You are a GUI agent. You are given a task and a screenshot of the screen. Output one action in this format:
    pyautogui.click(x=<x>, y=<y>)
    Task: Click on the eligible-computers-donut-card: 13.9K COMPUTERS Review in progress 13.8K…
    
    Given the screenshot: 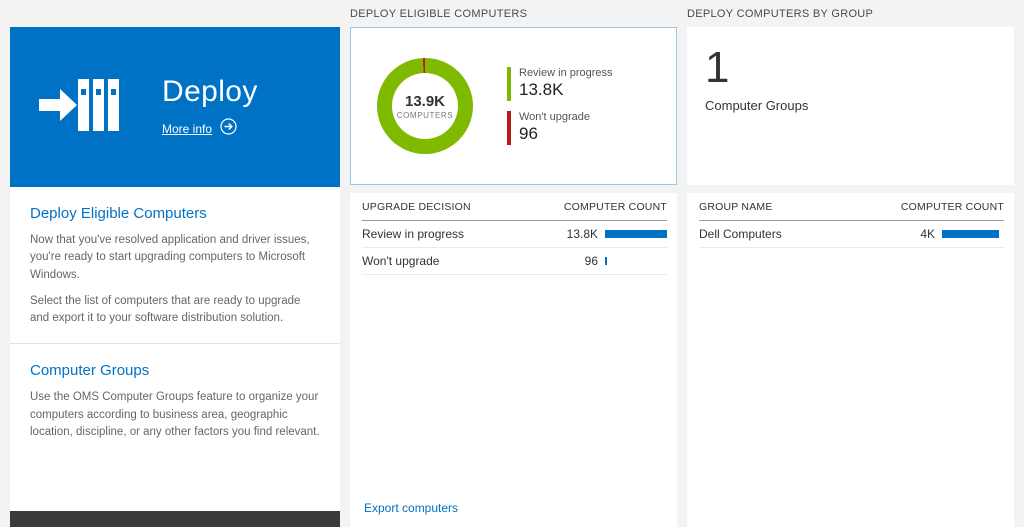 What is the action you would take?
    pyautogui.click(x=513, y=106)
    